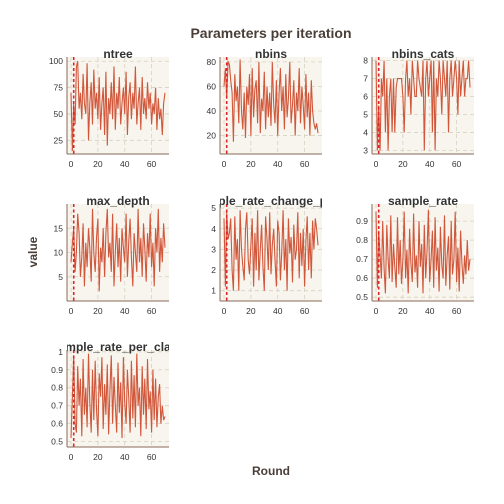  I want to click on panel-ntree: 25 50 75 100 0 20 40 60 ntree, so click(109, 108).